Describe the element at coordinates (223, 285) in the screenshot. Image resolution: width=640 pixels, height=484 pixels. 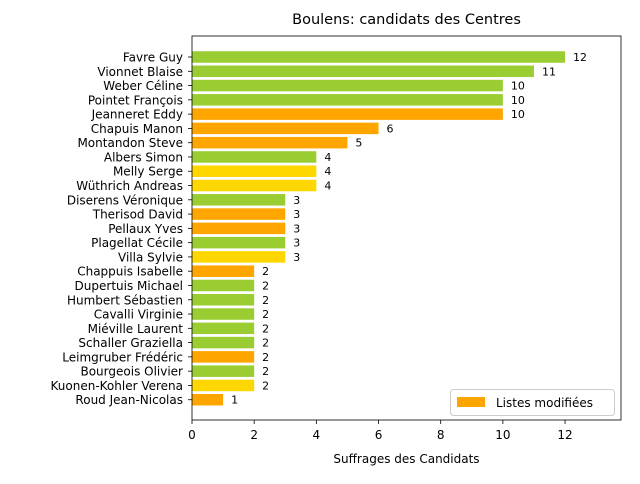
I see `bar-dupertuis-michael` at that location.